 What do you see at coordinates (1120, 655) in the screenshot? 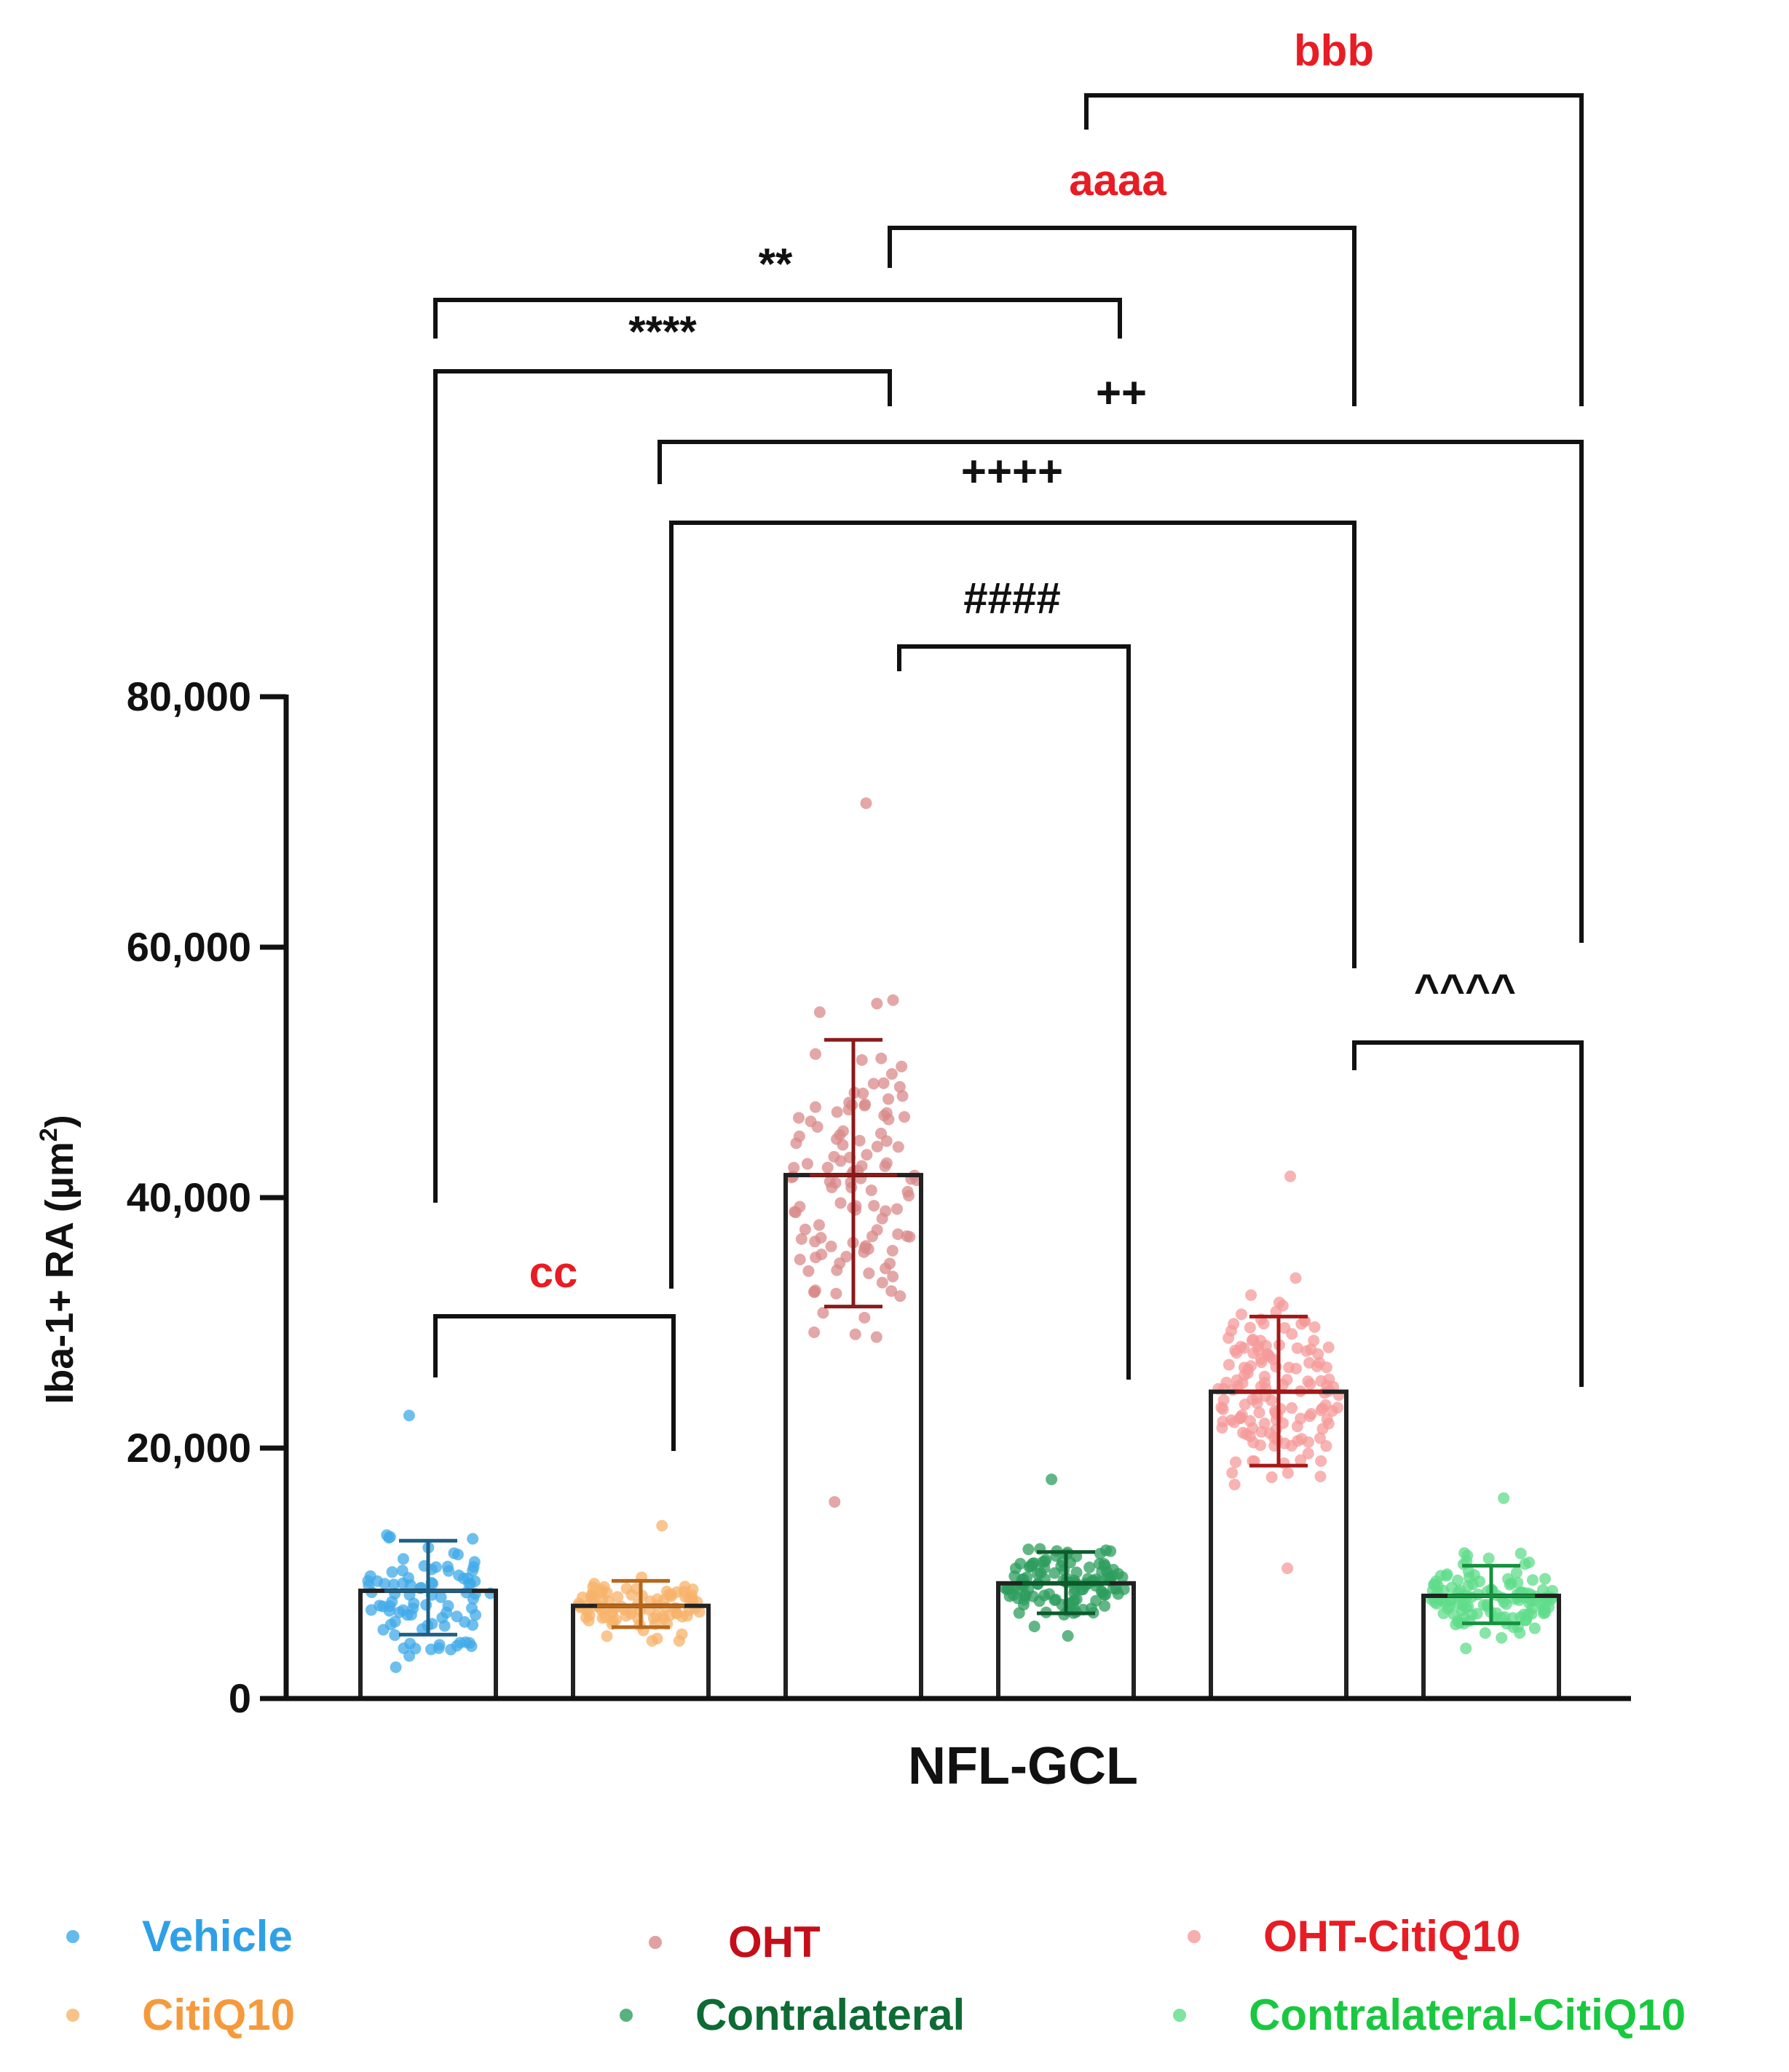
I see `significance-bracket: ++` at bounding box center [1120, 655].